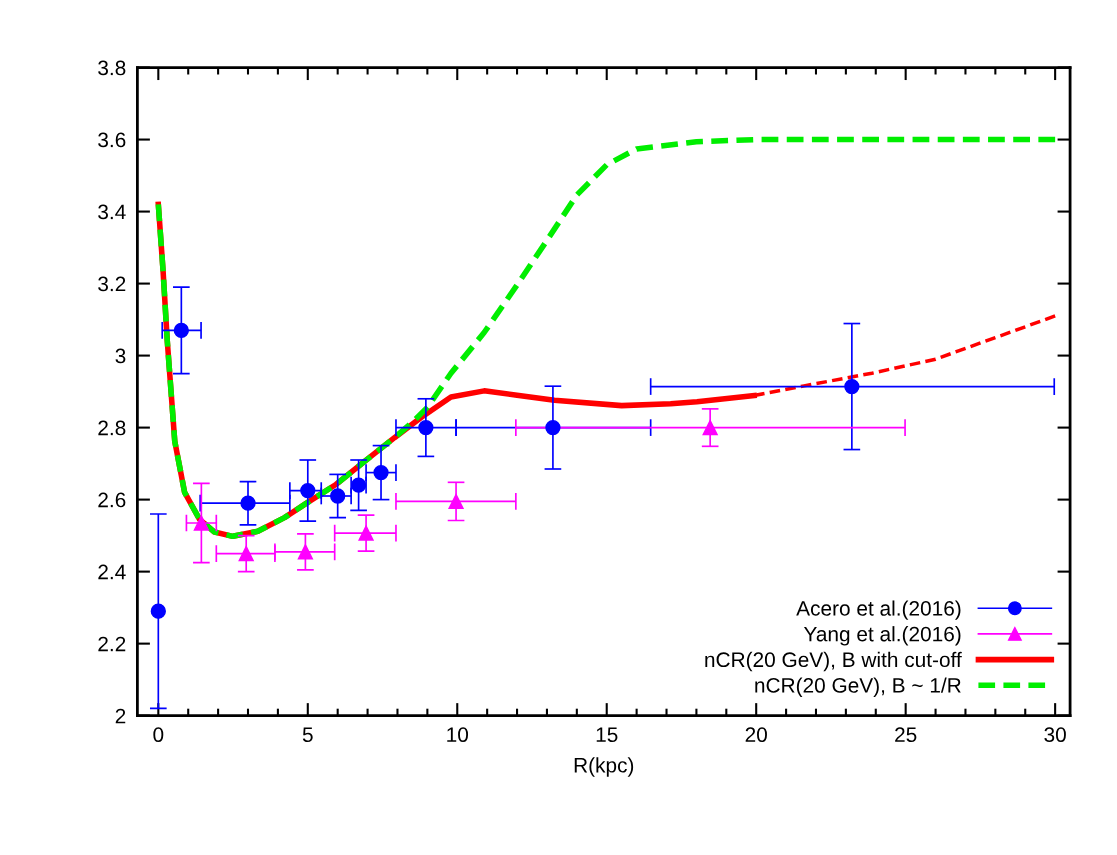 The width and height of the screenshot is (1117, 855). What do you see at coordinates (1055, 735) in the screenshot?
I see `x-tick-label: 30` at bounding box center [1055, 735].